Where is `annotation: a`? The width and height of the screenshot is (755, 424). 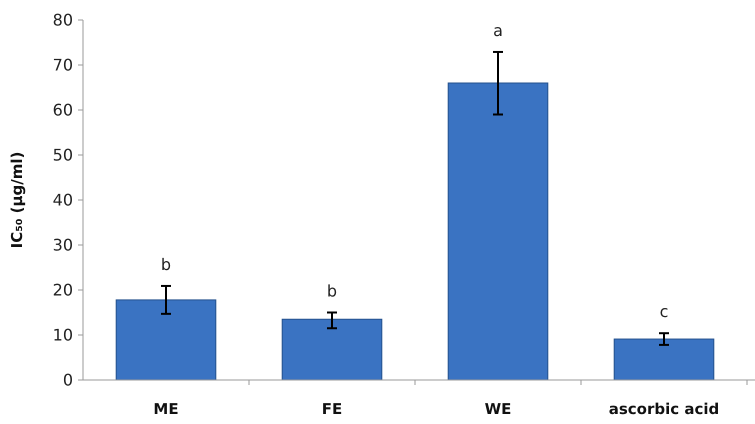
annotation: a is located at coordinates (498, 30).